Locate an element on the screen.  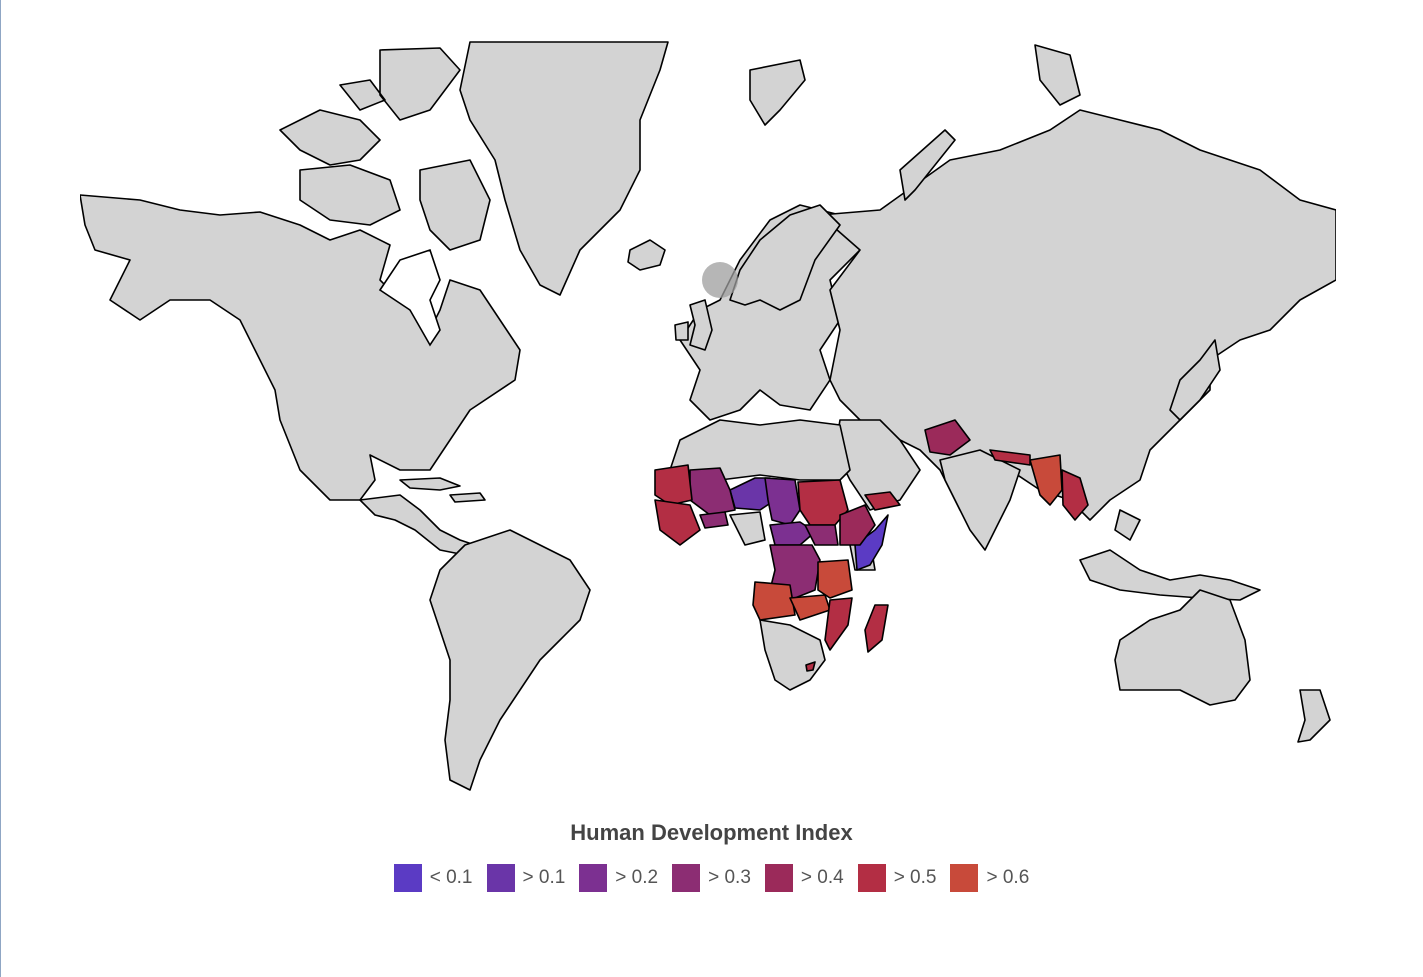
legend-item: > 0.3 is located at coordinates (711, 878).